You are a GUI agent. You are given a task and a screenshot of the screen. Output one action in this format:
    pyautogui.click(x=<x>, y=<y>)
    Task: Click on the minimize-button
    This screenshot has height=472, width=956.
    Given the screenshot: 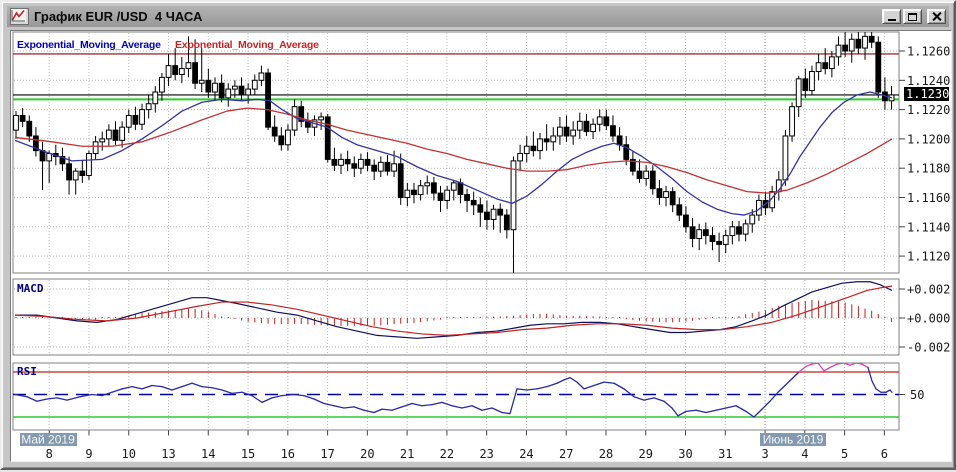 What is the action you would take?
    pyautogui.click(x=891, y=16)
    